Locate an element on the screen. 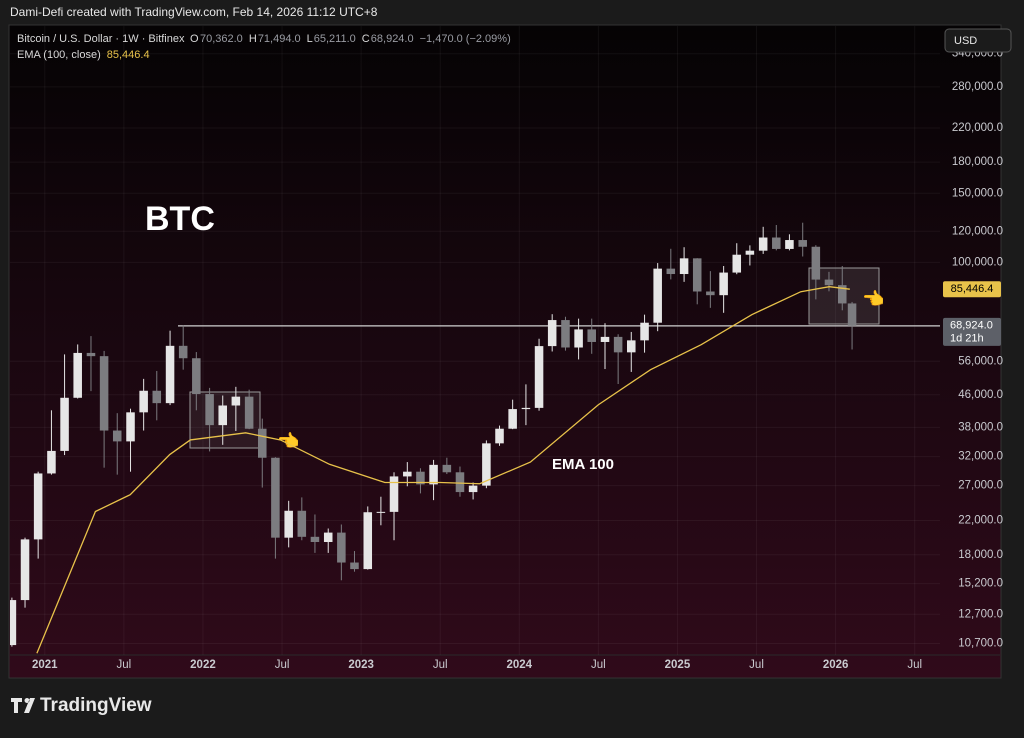 The image size is (1024, 738). x-tick-label: 2026 is located at coordinates (836, 665).